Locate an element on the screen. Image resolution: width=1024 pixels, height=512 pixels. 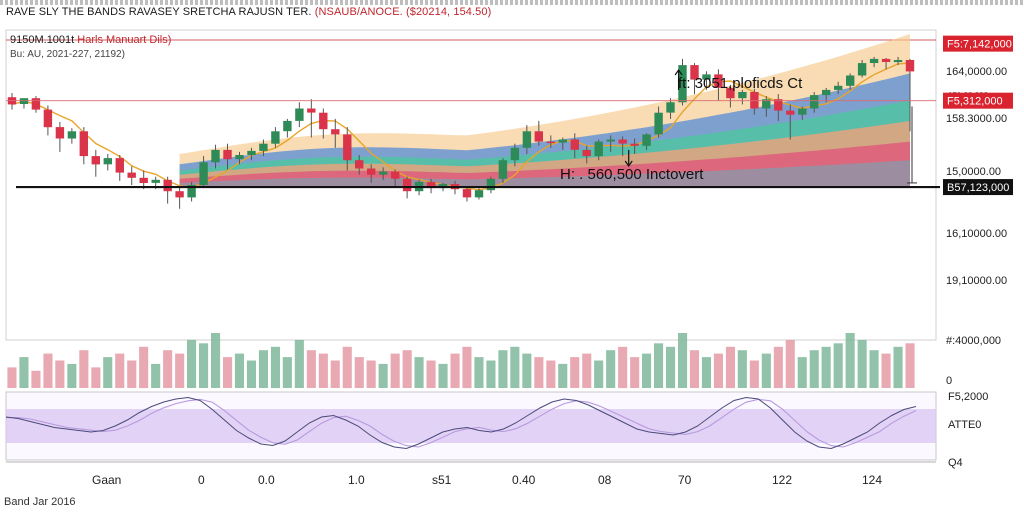
x-tick-label: 122 is located at coordinates (782, 480).